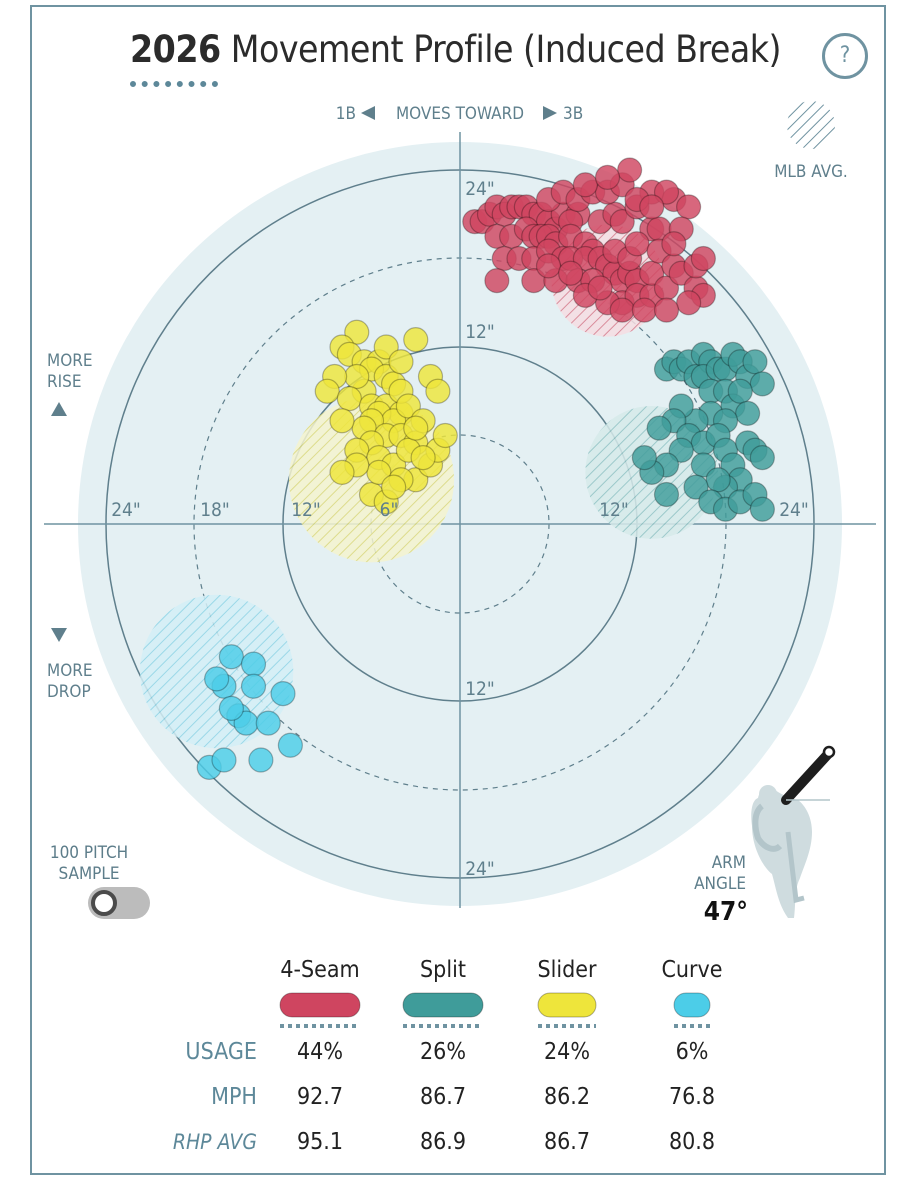 The height and width of the screenshot is (1199, 920). I want to click on more-rise-line2: RISE, so click(64, 382).